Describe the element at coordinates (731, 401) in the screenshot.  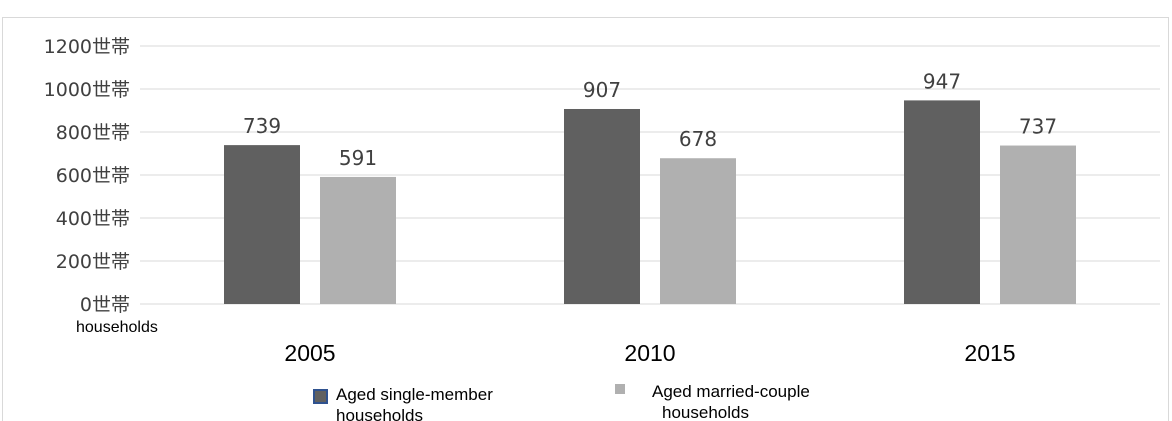
I see `legend-label: Aged married-couple households` at that location.